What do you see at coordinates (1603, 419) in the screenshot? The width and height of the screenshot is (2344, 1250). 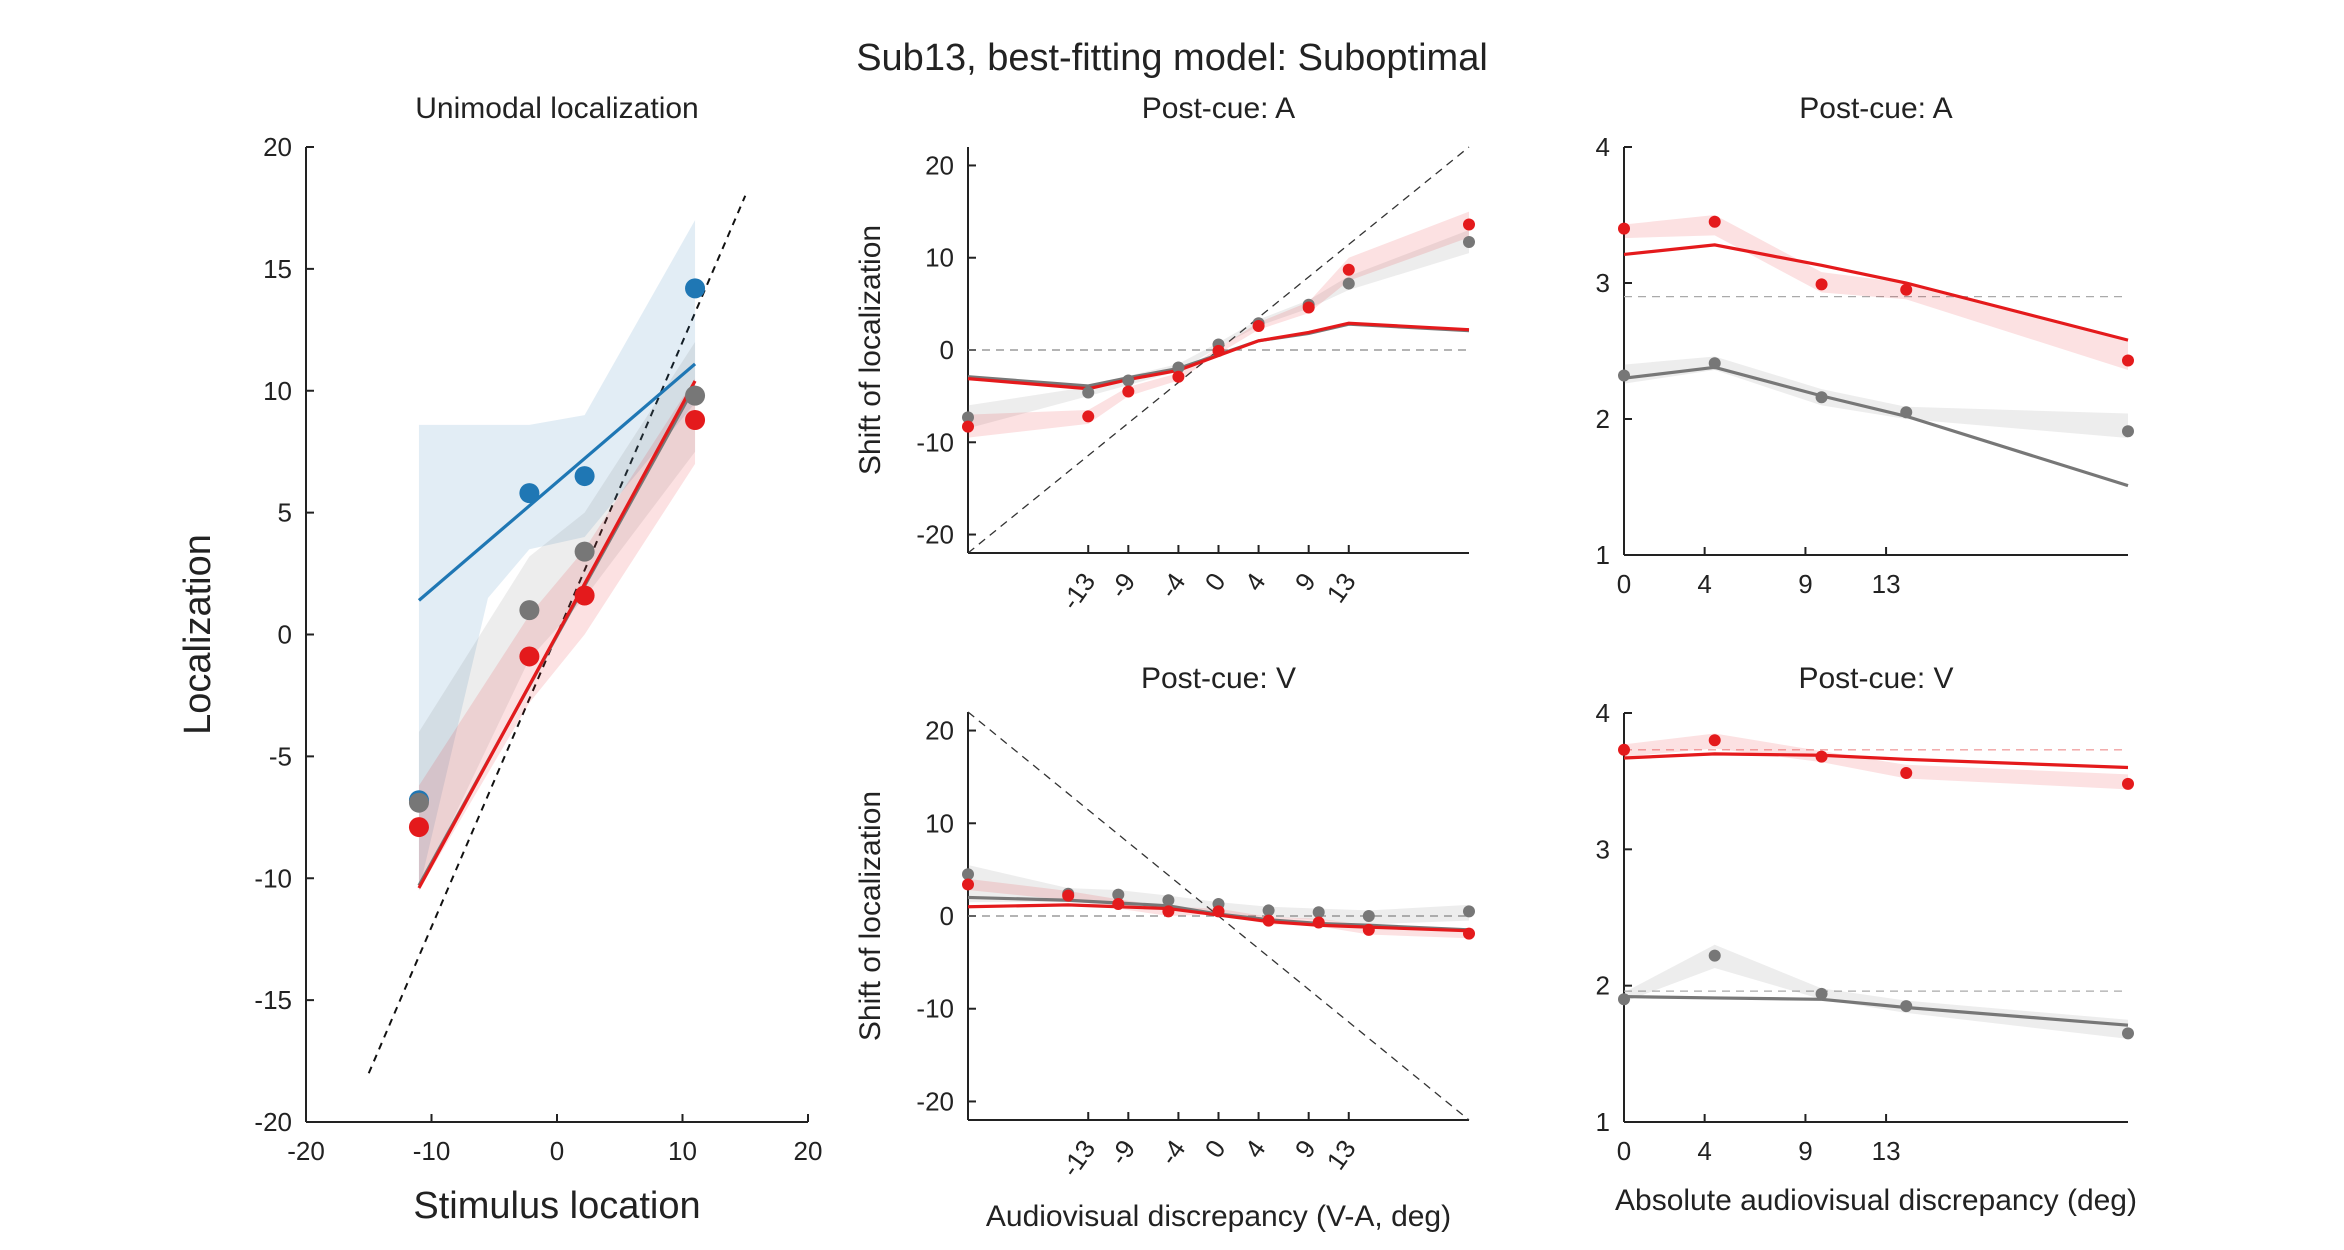 I see `y-tick-label: 2` at bounding box center [1603, 419].